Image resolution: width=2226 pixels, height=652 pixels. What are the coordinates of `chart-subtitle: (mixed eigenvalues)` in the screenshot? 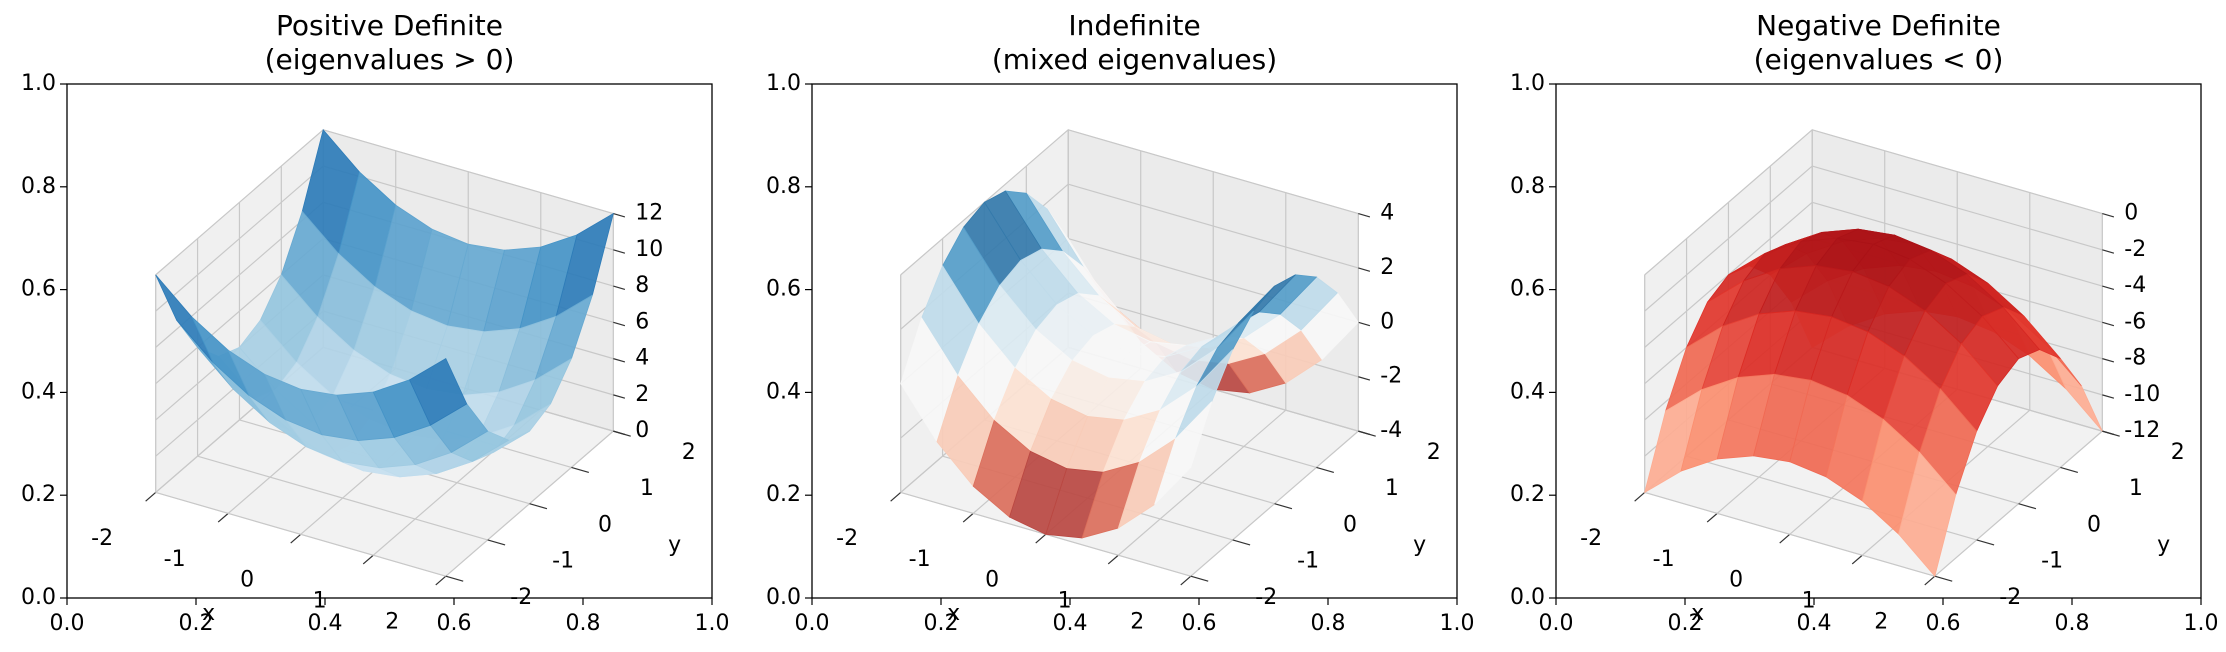 It's located at (1134, 59).